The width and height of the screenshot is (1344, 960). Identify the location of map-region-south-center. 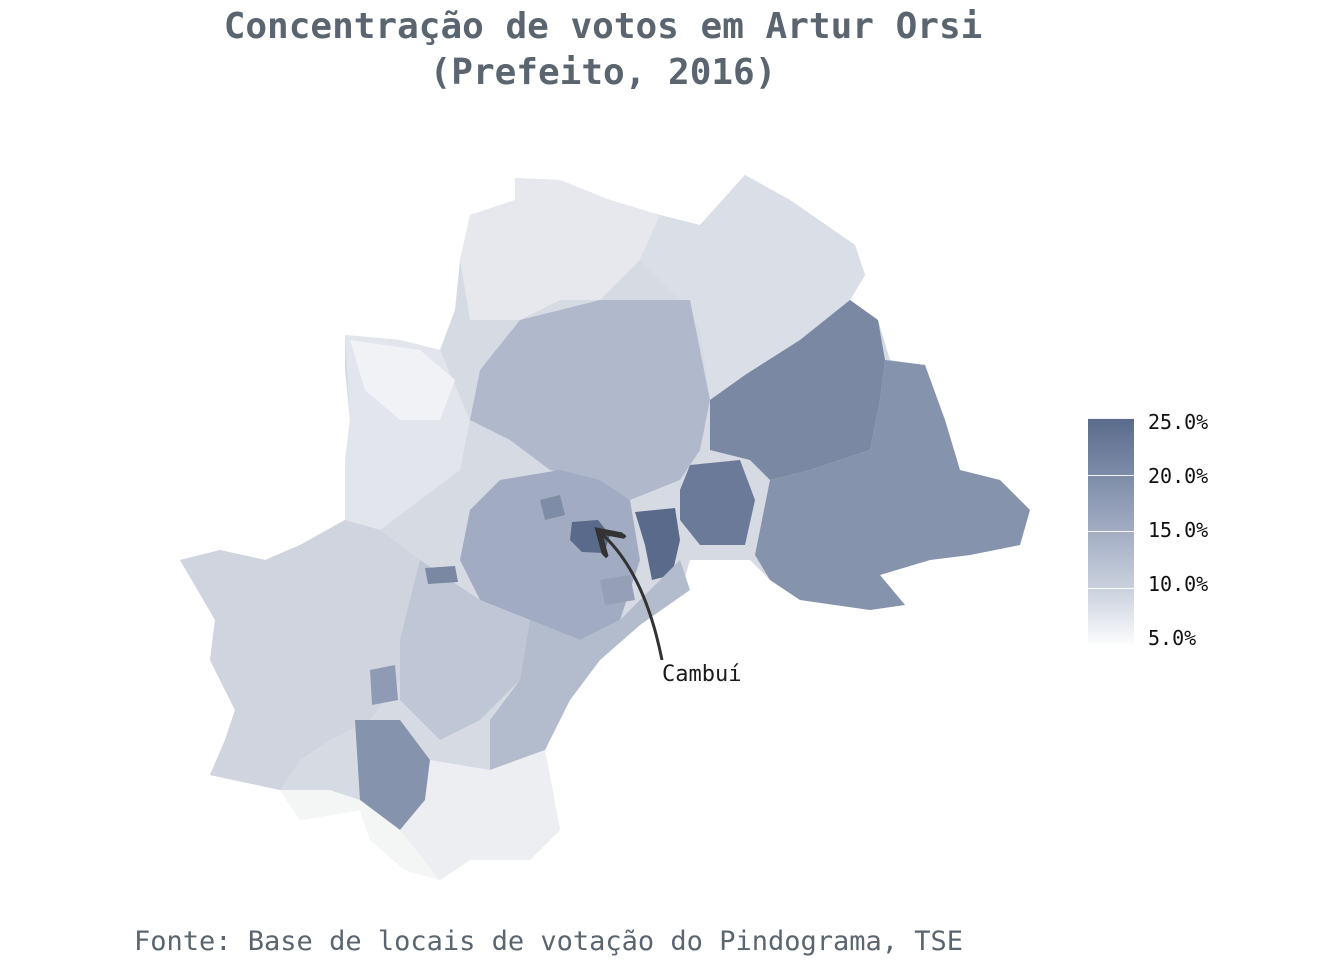
(465, 650).